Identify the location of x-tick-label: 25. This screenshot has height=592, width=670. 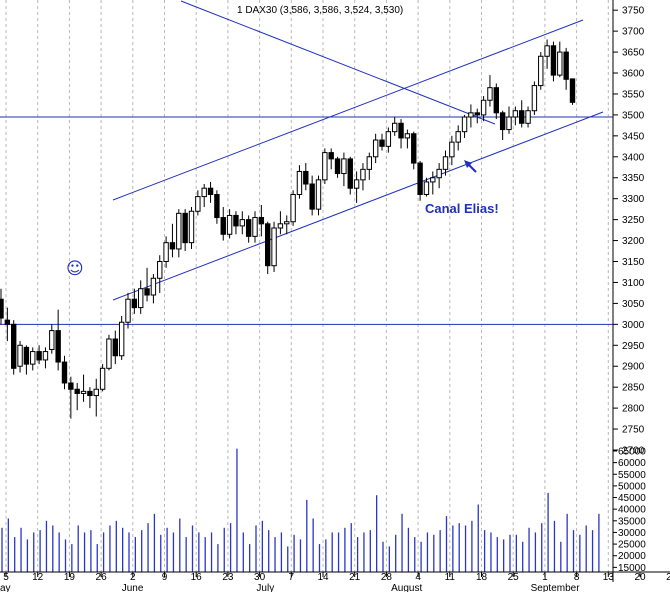
(514, 577).